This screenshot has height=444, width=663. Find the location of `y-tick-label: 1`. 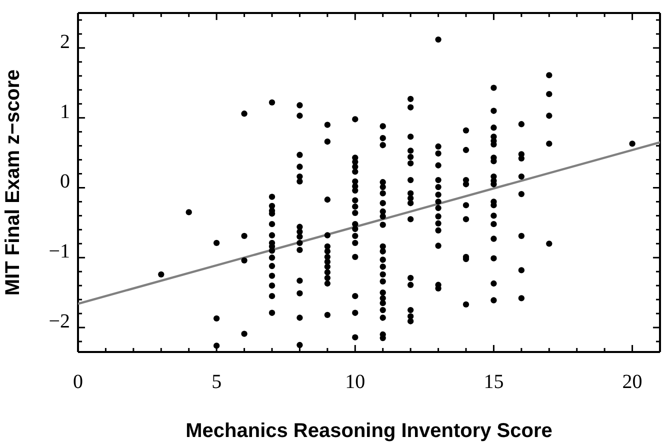

y-tick-label: 1 is located at coordinates (65, 111).